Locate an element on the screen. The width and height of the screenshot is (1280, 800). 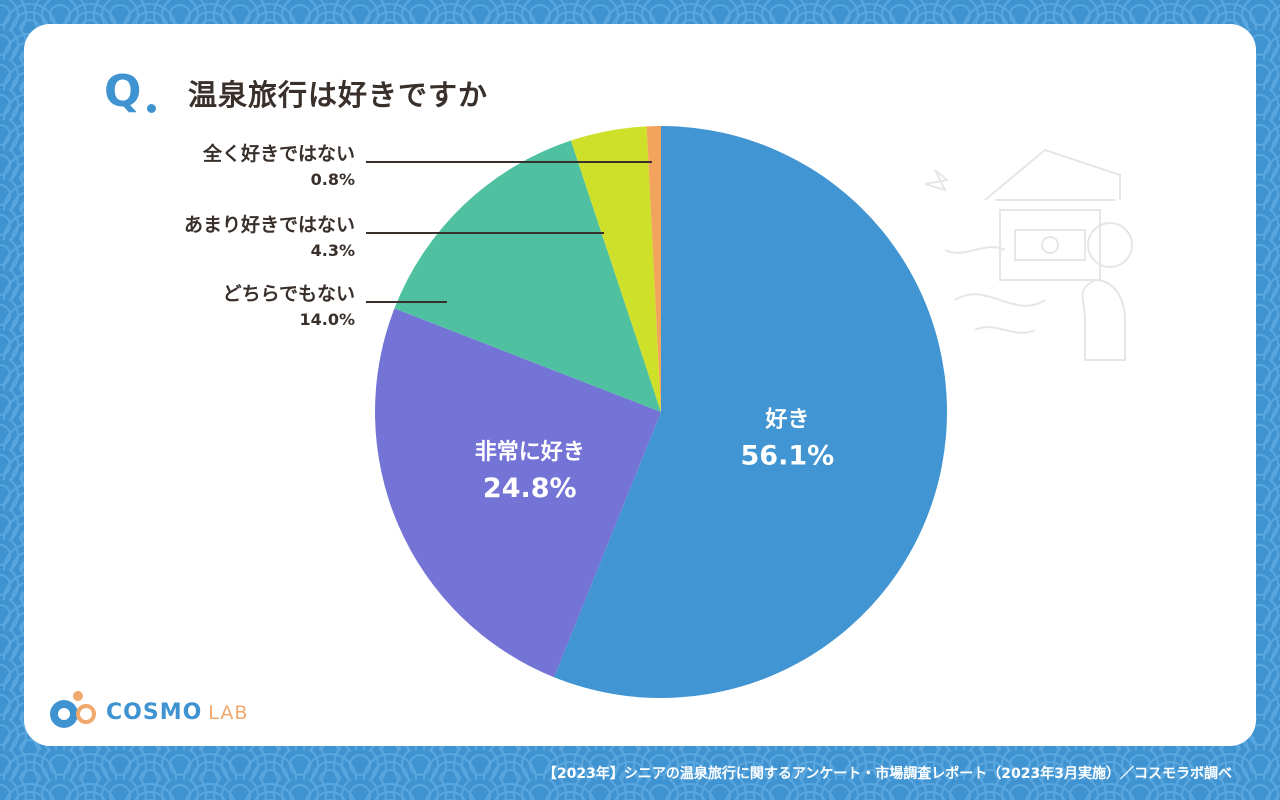
slice-3-value: 4.3% is located at coordinates (332, 250).